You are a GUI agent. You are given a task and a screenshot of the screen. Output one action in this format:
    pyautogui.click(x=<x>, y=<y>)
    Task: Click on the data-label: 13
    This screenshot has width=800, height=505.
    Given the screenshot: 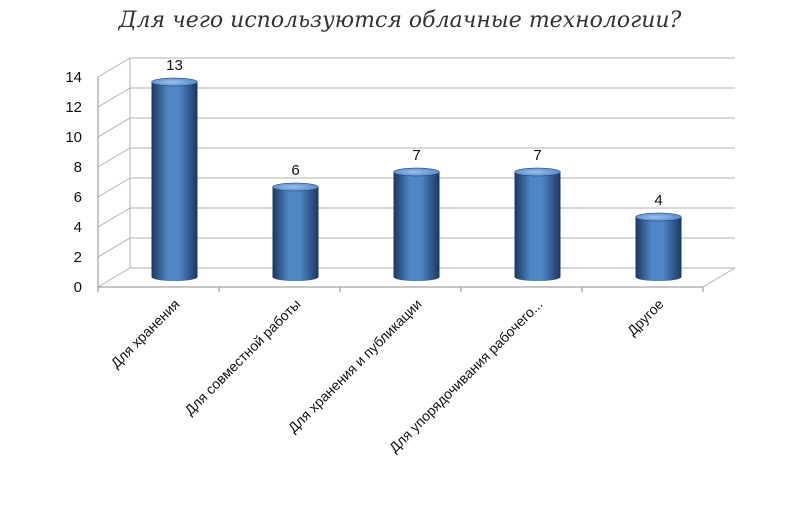 What is the action you would take?
    pyautogui.click(x=174, y=65)
    